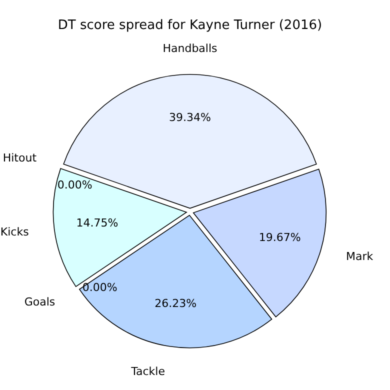  What do you see at coordinates (190, 26) in the screenshot?
I see `chart-title: DT score spread for Kayne Turner (2016)` at bounding box center [190, 26].